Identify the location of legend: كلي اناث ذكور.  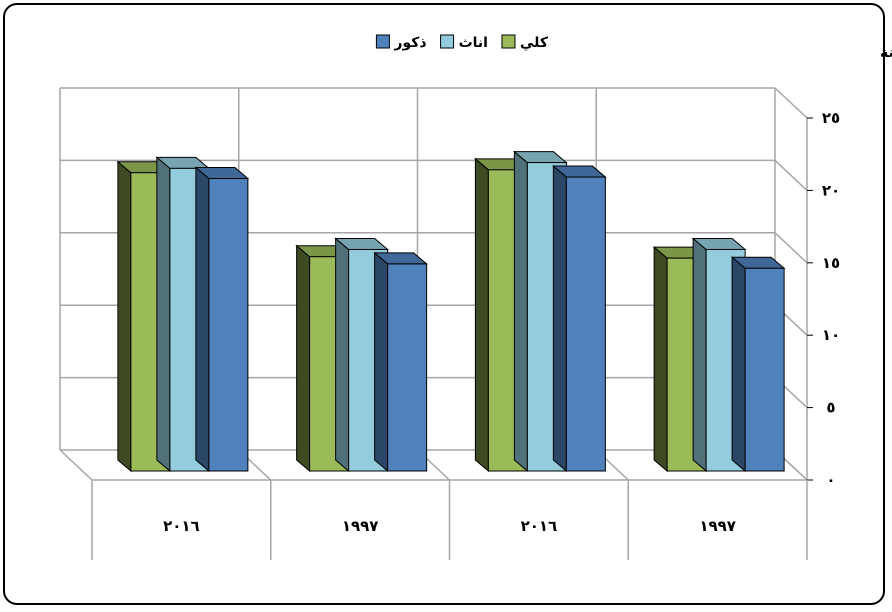
(462, 42).